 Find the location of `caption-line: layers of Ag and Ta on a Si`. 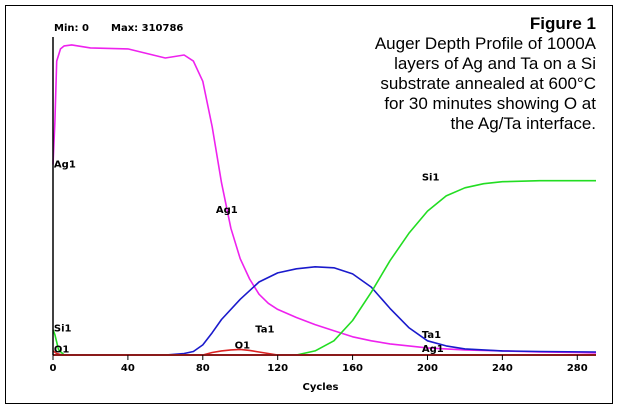

caption-line: layers of Ag and Ta on a Si is located at coordinates (495, 63).